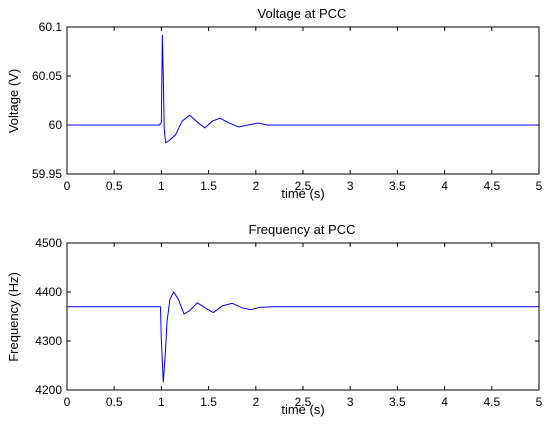  Describe the element at coordinates (491, 186) in the screenshot. I see `voltage-x-tick-label: 4.5` at that location.